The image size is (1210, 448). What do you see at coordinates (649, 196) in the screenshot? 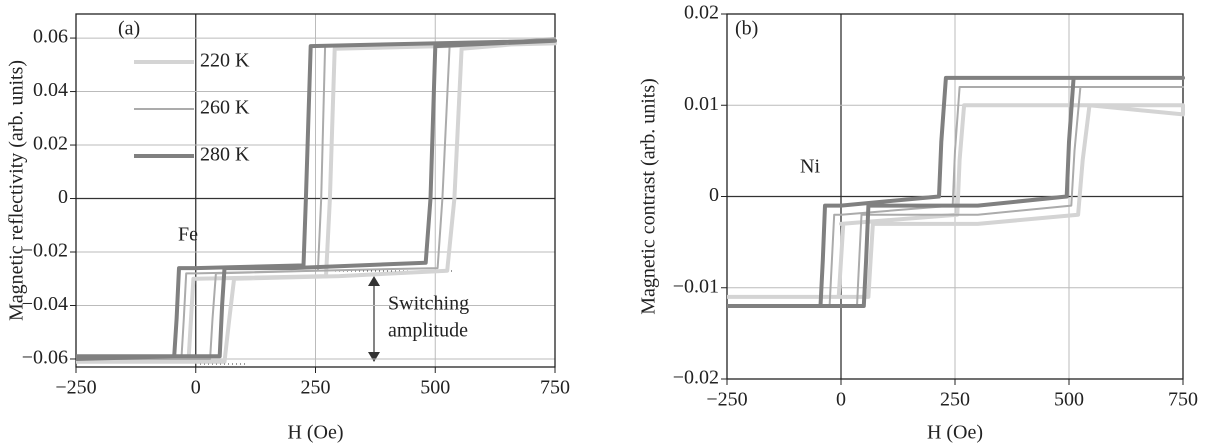
I see `y-axis-title: Magnetic contrast (arb. units)` at bounding box center [649, 196].